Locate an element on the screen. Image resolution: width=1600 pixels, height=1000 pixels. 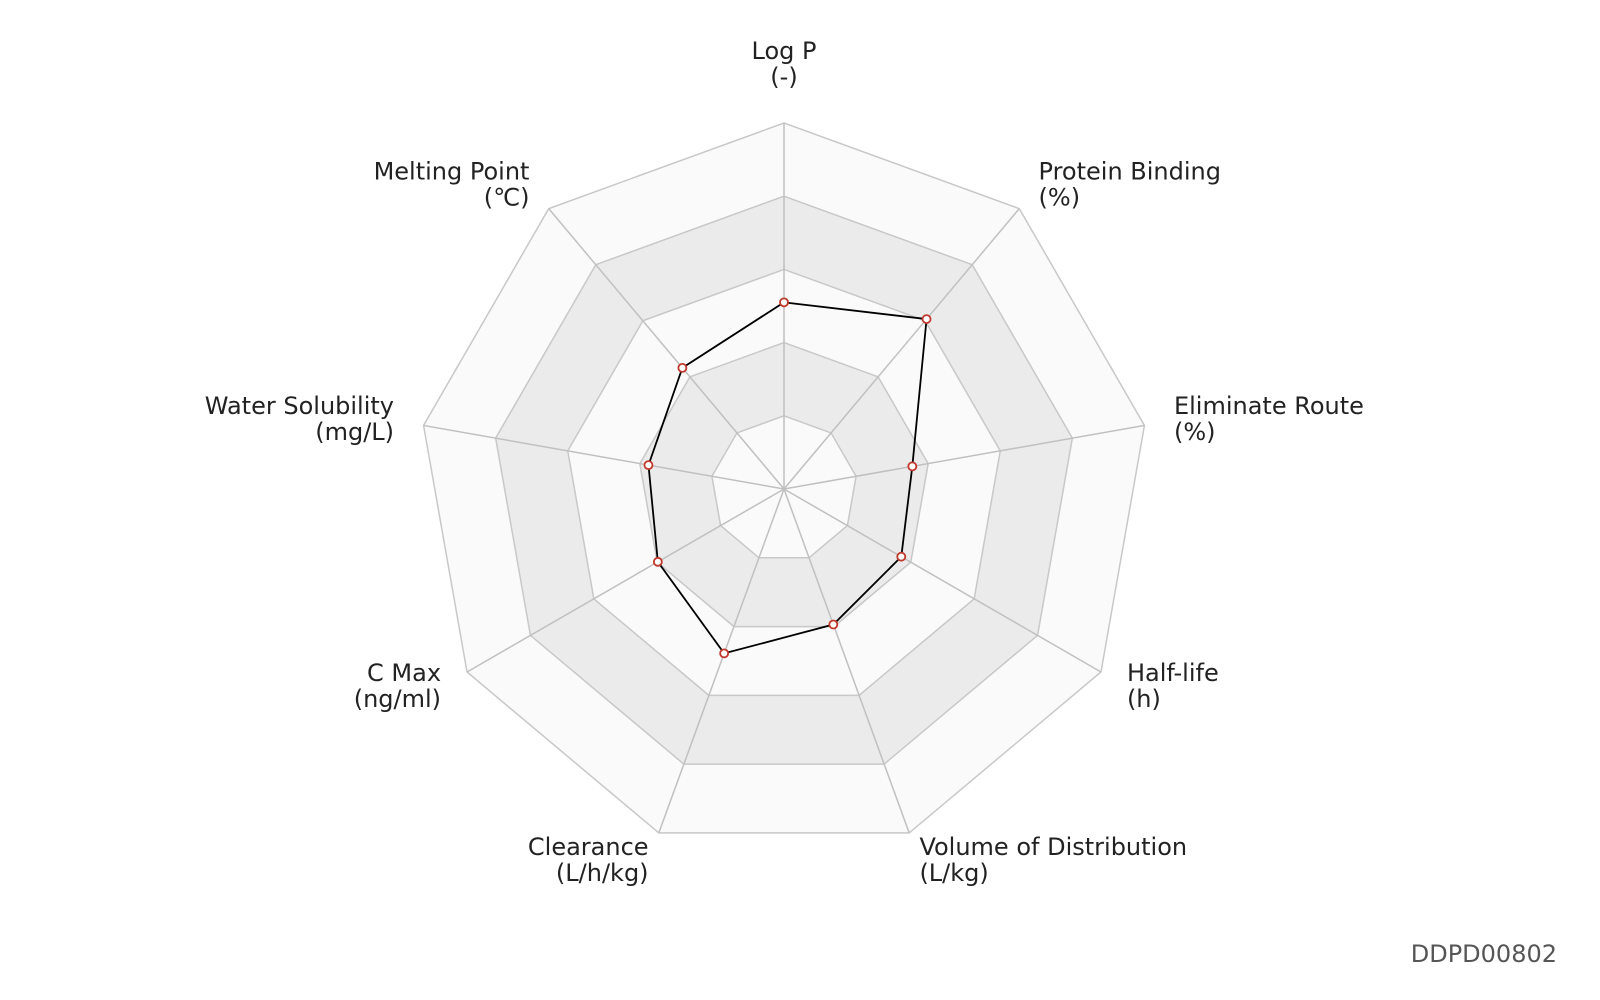
axis-label: Volume of Distribution is located at coordinates (1053, 847).